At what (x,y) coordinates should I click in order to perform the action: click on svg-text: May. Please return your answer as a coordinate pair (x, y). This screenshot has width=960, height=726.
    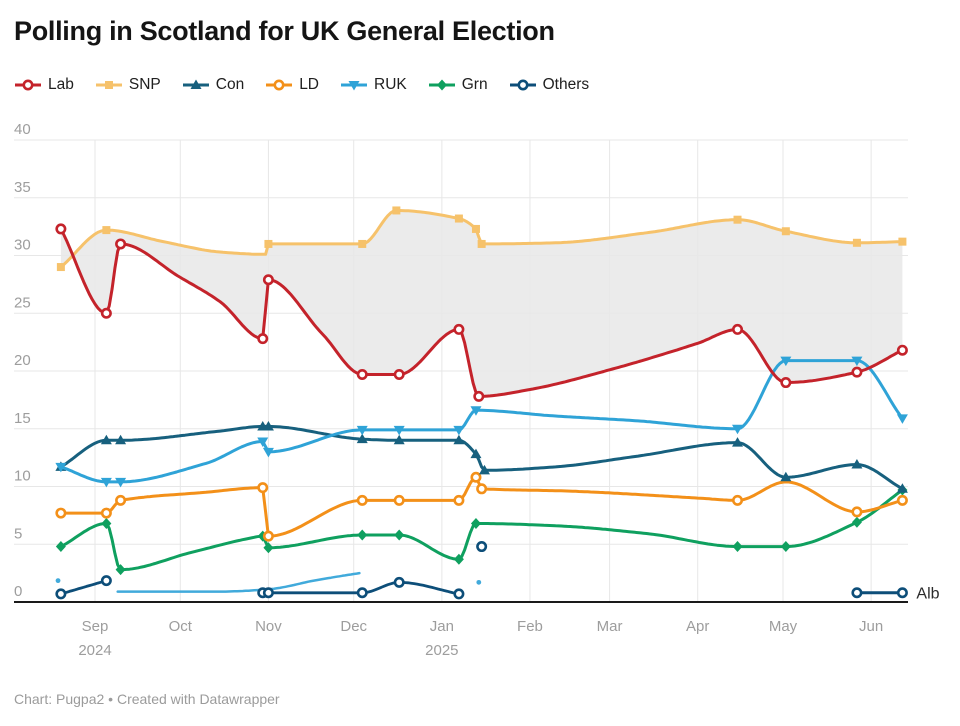
    Looking at the image, I should click on (783, 626).